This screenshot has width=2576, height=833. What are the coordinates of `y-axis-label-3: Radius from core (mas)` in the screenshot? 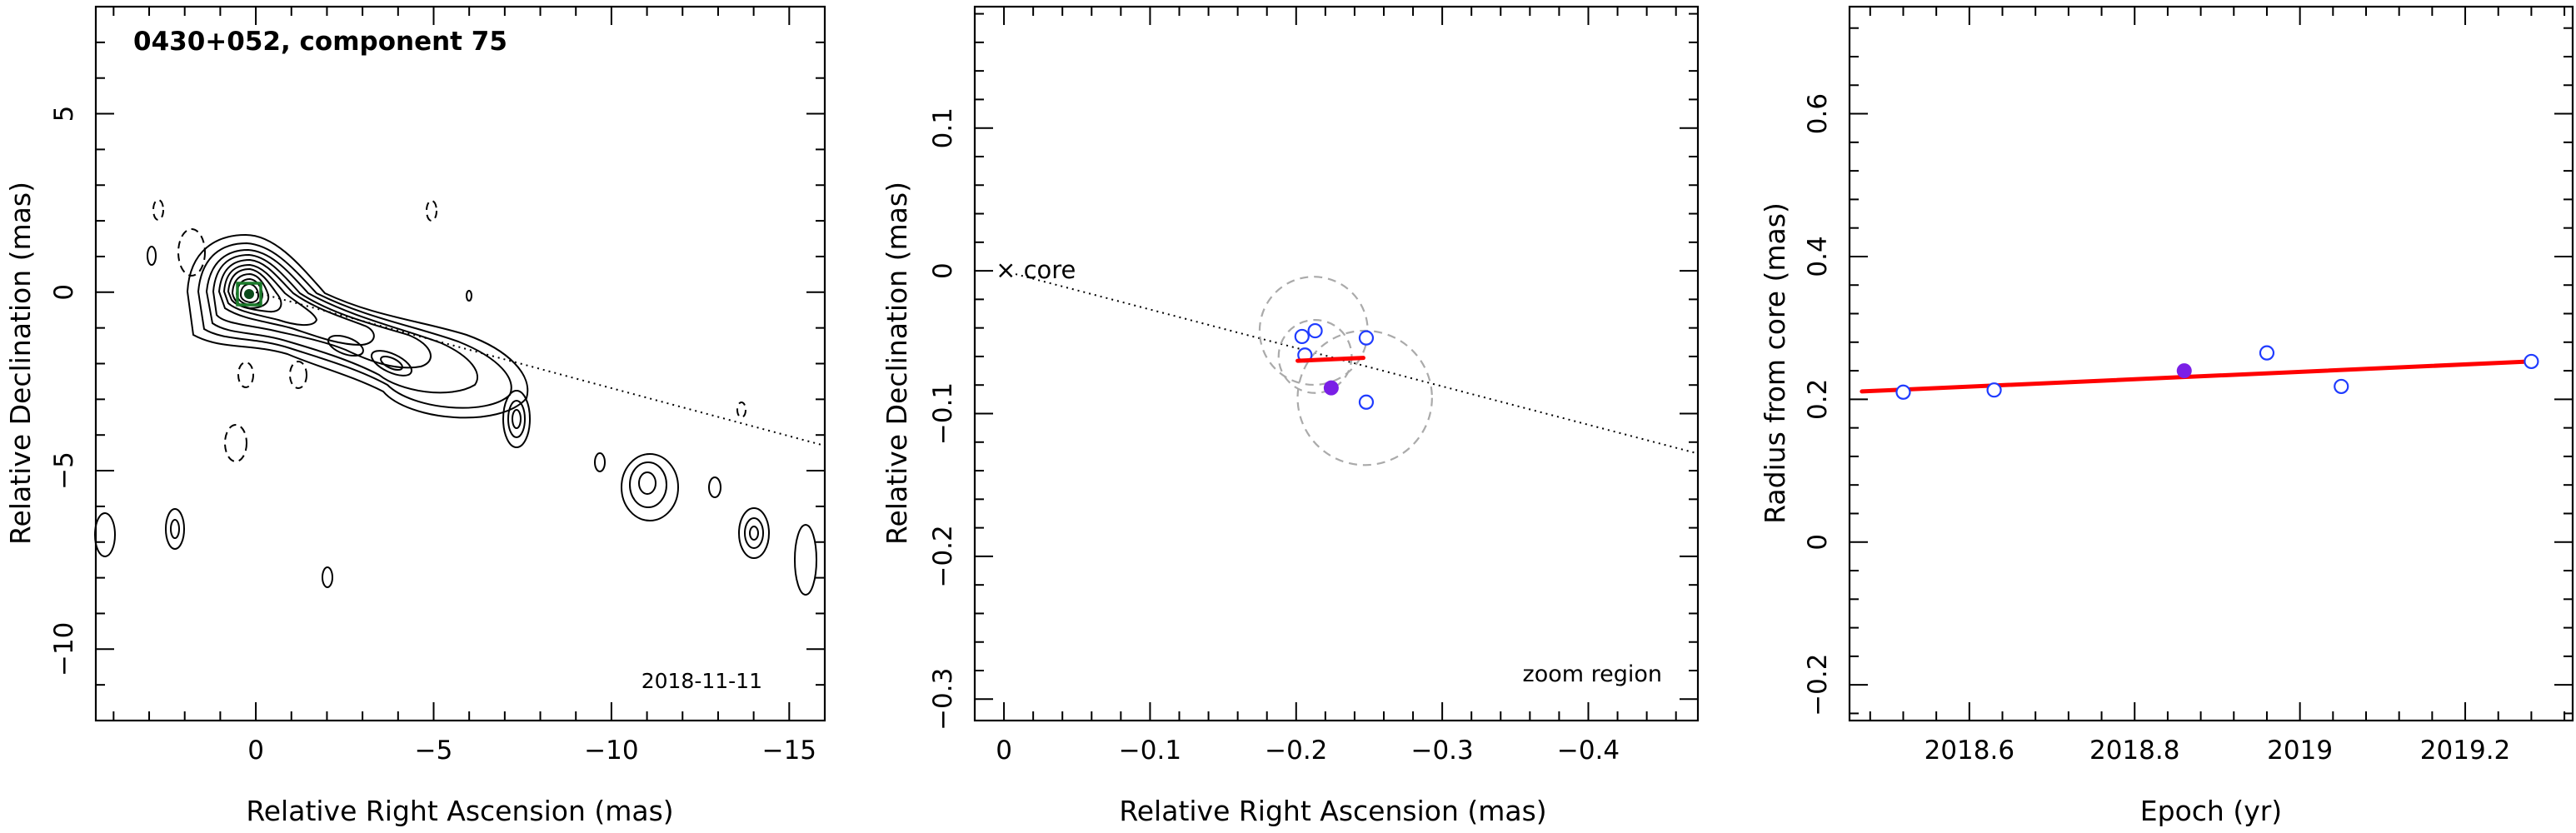 It's located at (1775, 363).